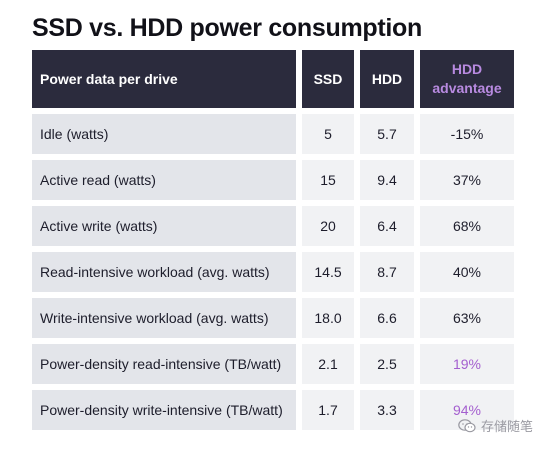 This screenshot has height=453, width=547. Describe the element at coordinates (387, 134) in the screenshot. I see `hdd-cell: 5.7` at that location.